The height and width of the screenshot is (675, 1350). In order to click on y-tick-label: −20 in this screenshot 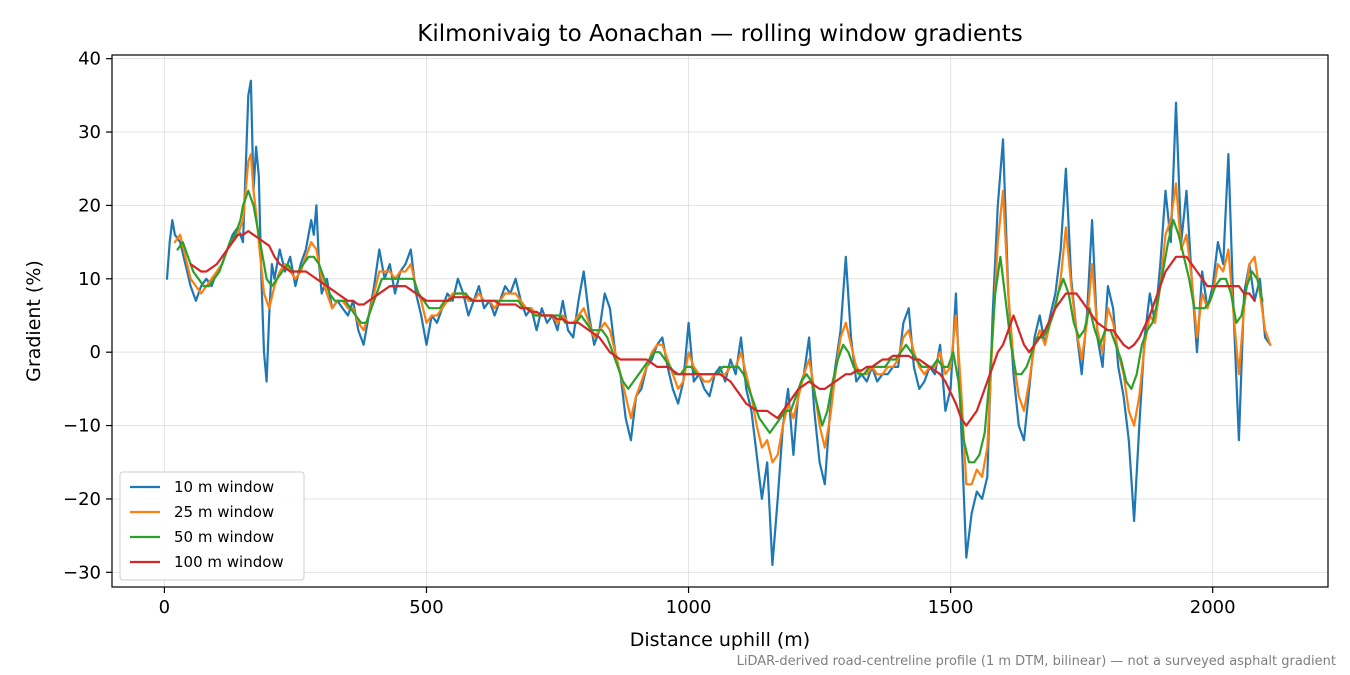, I will do `click(82, 499)`.